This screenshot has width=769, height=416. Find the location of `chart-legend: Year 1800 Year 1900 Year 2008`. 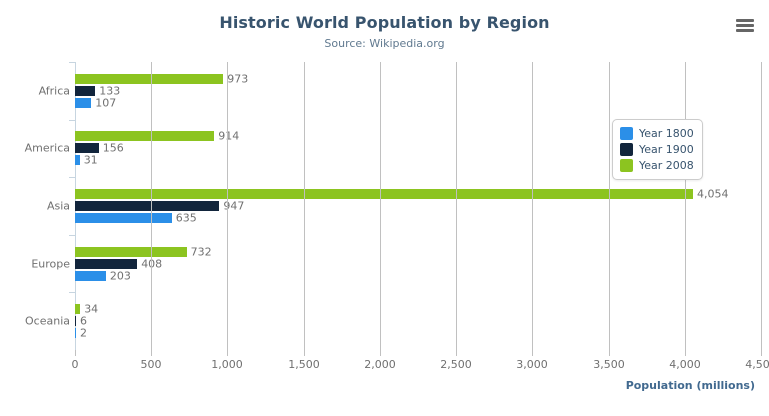

chart-legend: Year 1800 Year 1900 Year 2008 is located at coordinates (657, 149).